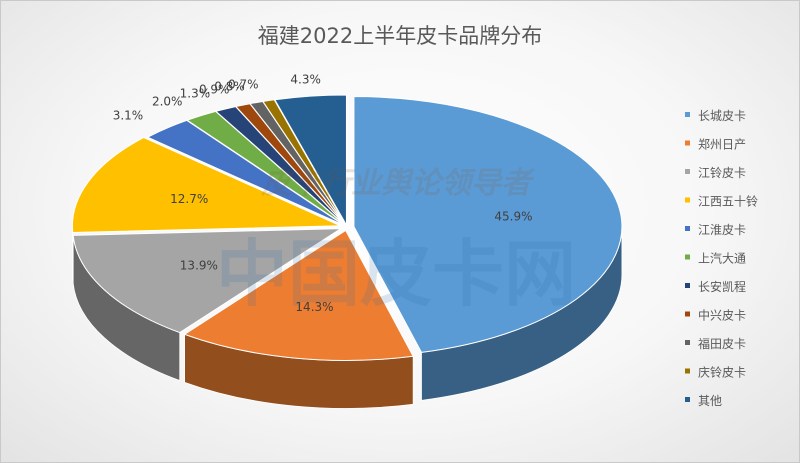 This screenshot has width=800, height=463. I want to click on data-label-10: 0.7%, so click(243, 84).